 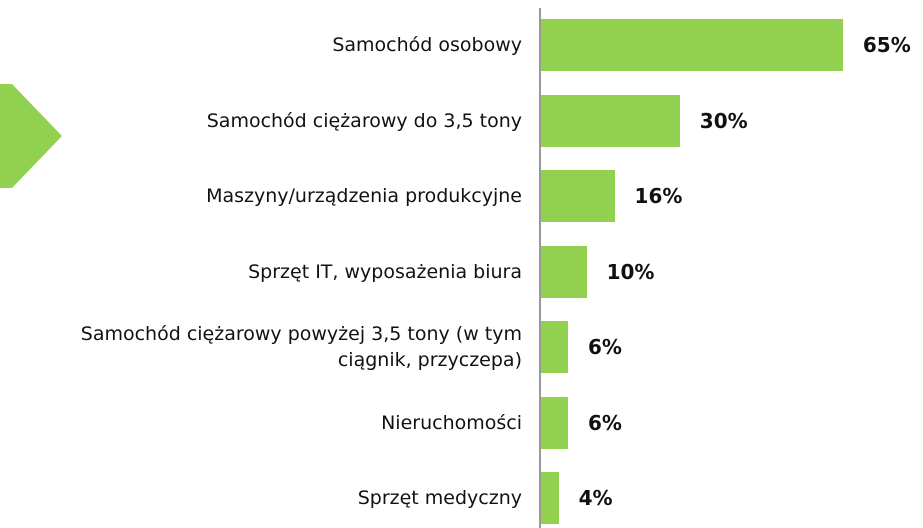 What do you see at coordinates (886, 45) in the screenshot?
I see `value-label: 65%` at bounding box center [886, 45].